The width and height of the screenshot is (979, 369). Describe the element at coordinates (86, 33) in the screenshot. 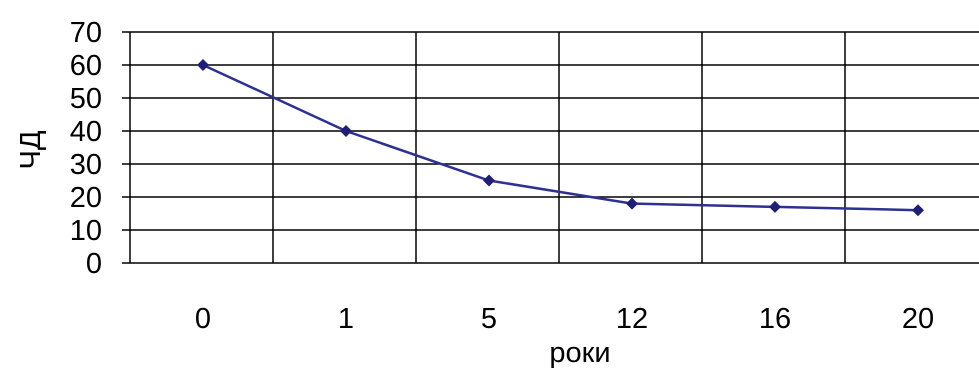

I see `y-tick-label: 70` at that location.